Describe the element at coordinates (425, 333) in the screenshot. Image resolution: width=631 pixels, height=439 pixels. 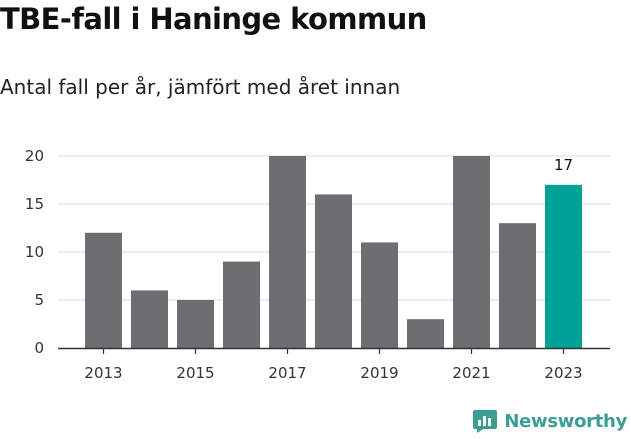
I see `bar-2020` at that location.